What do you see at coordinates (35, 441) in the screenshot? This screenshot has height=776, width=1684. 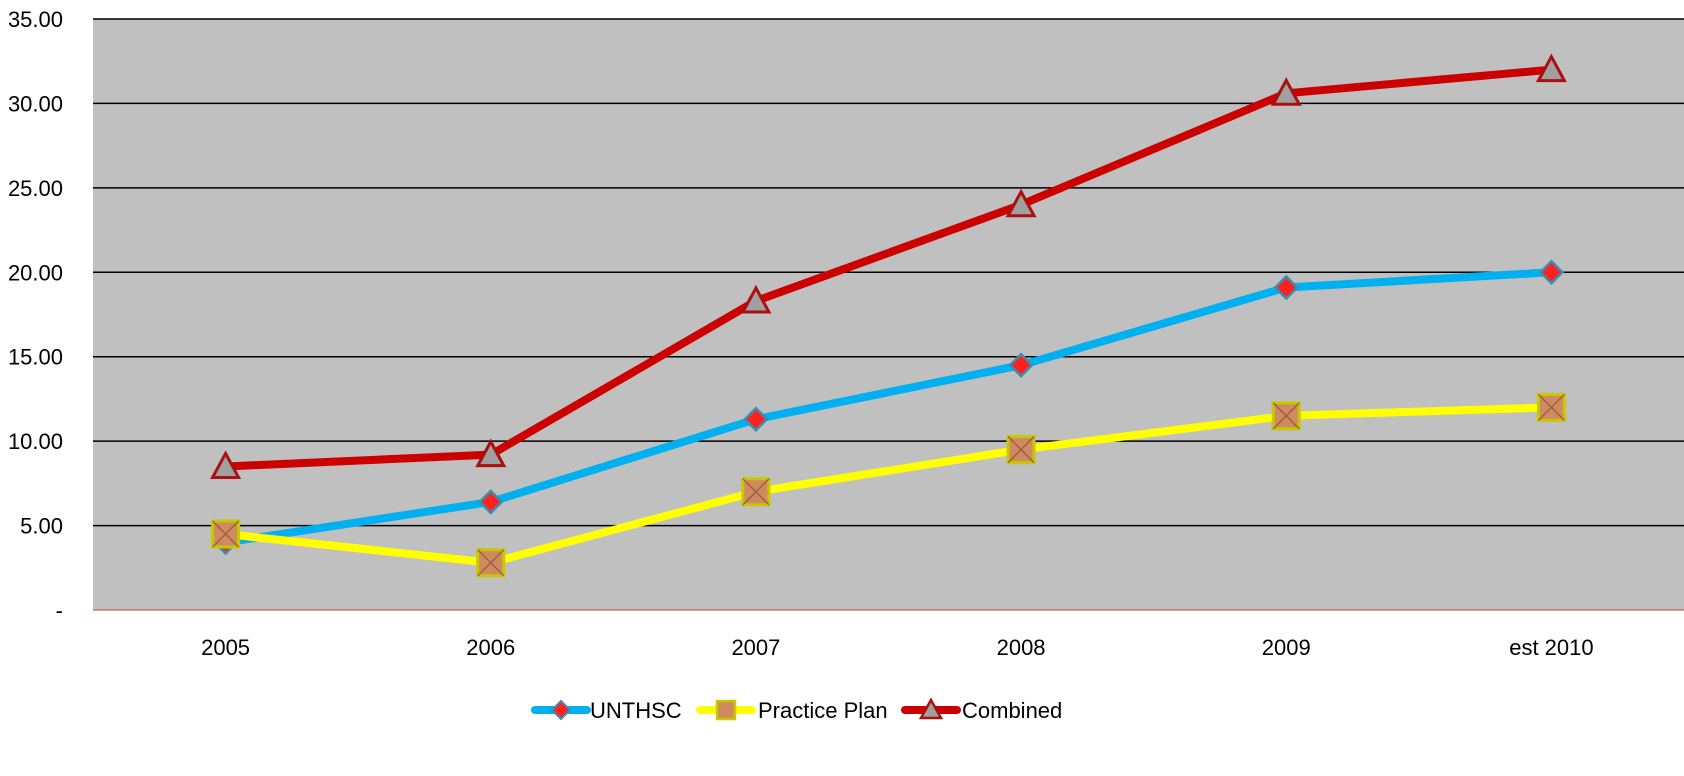 I see `y-tick-label: 10.00` at bounding box center [35, 441].